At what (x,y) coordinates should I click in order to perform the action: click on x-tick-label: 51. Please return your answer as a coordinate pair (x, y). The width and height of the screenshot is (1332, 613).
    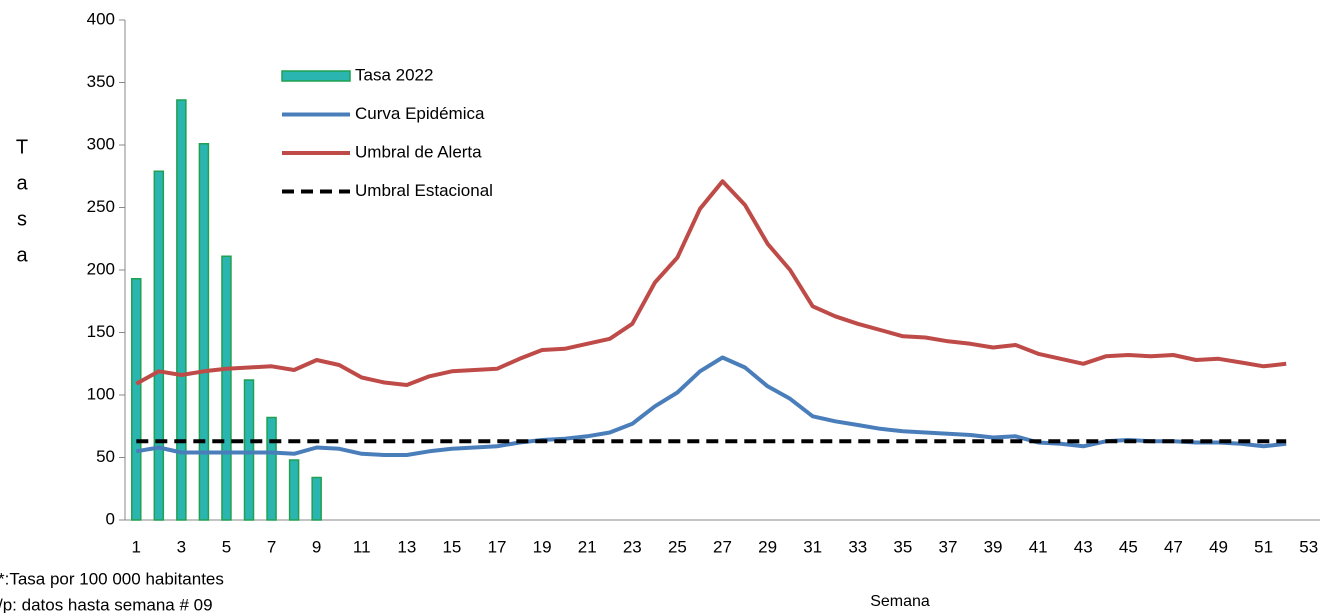
    Looking at the image, I should click on (1263, 546).